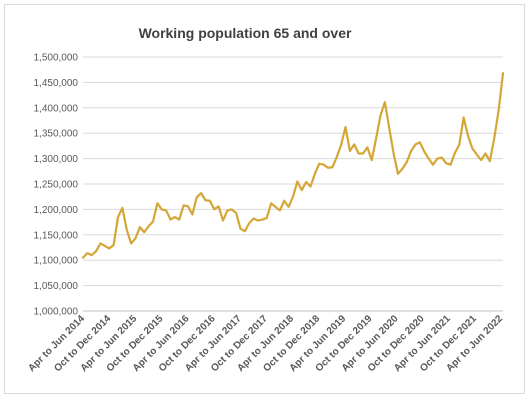 Image resolution: width=531 pixels, height=400 pixels. What do you see at coordinates (56, 261) in the screenshot?
I see `y-tick-label: 1,100,000` at bounding box center [56, 261].